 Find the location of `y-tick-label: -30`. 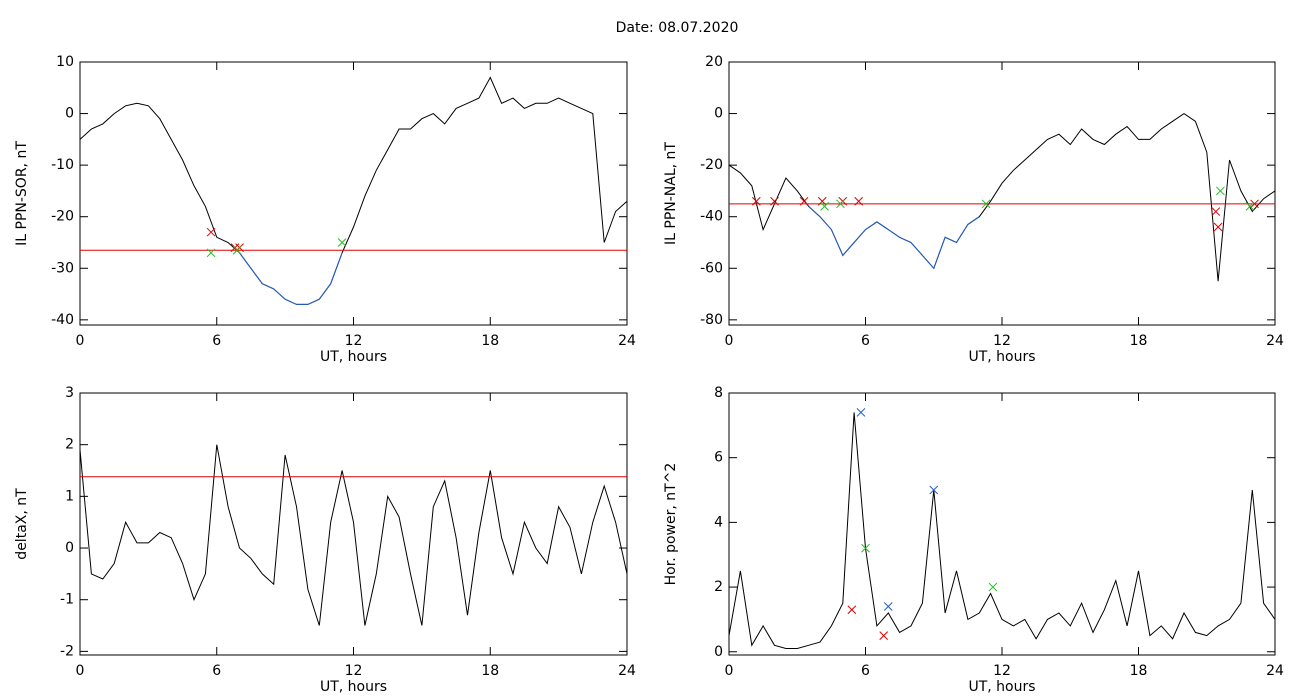

y-tick-label: -30 is located at coordinates (62, 268).